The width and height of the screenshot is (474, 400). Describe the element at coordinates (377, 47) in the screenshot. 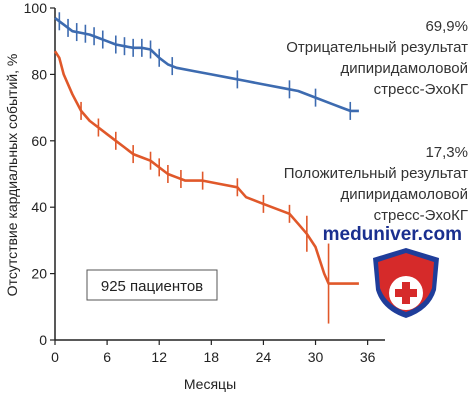

I see `annotation-negative-line-2: Отрицательный результат` at that location.